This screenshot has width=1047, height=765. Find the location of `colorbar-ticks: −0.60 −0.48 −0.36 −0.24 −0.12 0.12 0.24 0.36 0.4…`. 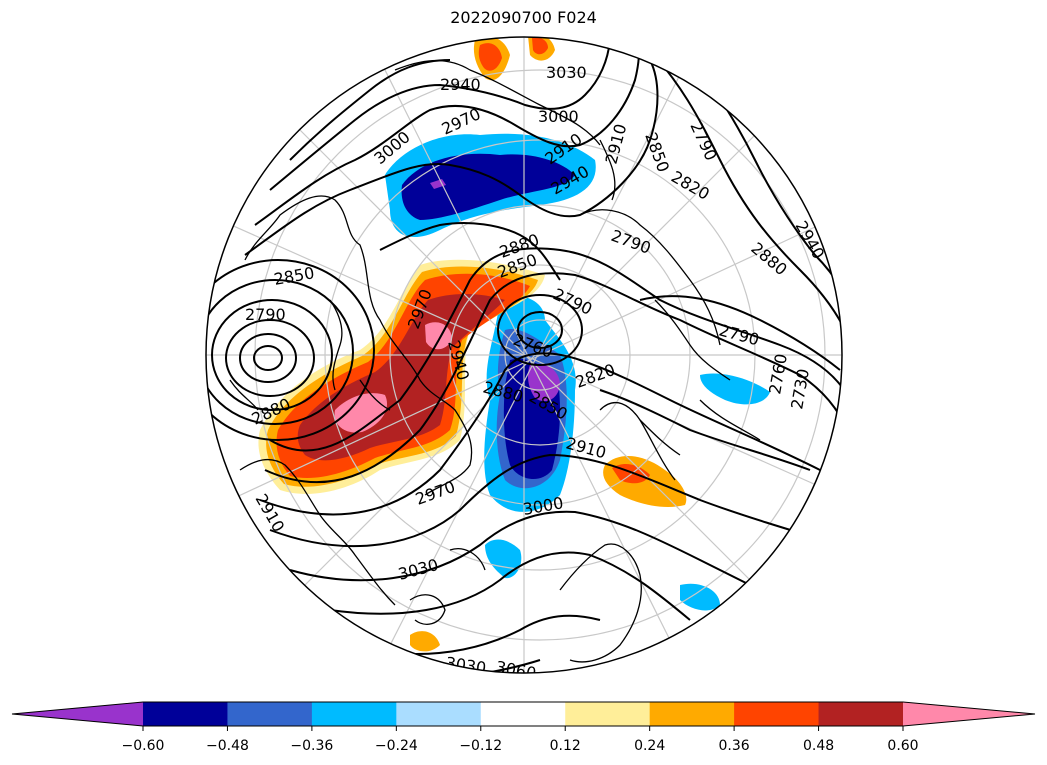

colorbar-ticks: −0.60 −0.48 −0.36 −0.24 −0.12 0.12 0.24 0.36 0.4… is located at coordinates (520, 740).